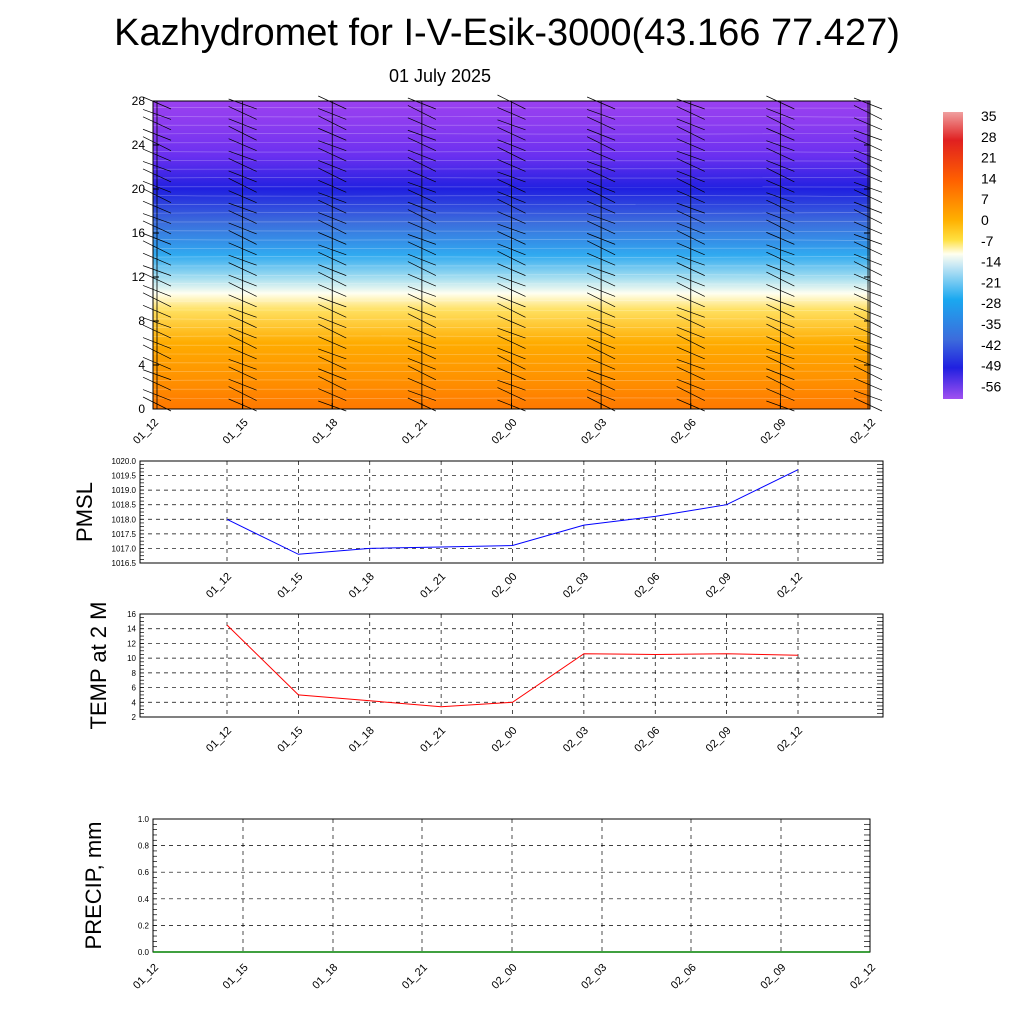 The height and width of the screenshot is (1024, 1024). I want to click on y-tick-label: 0.6, so click(144, 872).